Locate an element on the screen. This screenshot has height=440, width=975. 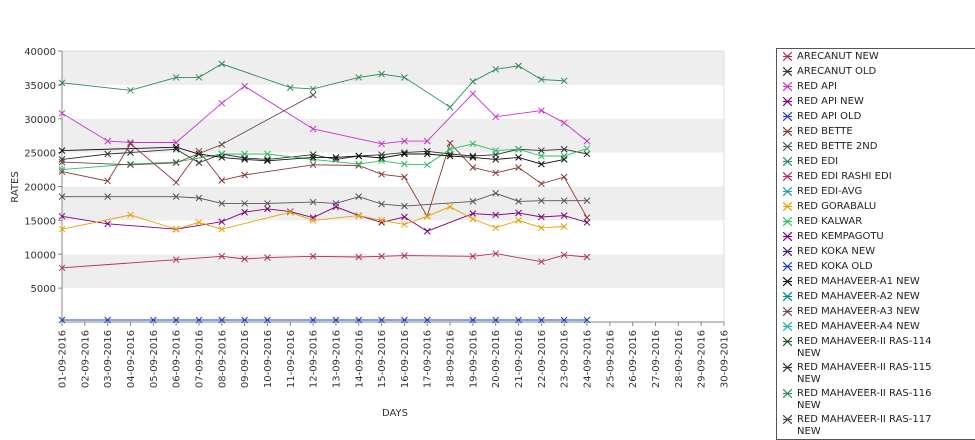
legend-item: RED KALWAR is located at coordinates (876, 221).